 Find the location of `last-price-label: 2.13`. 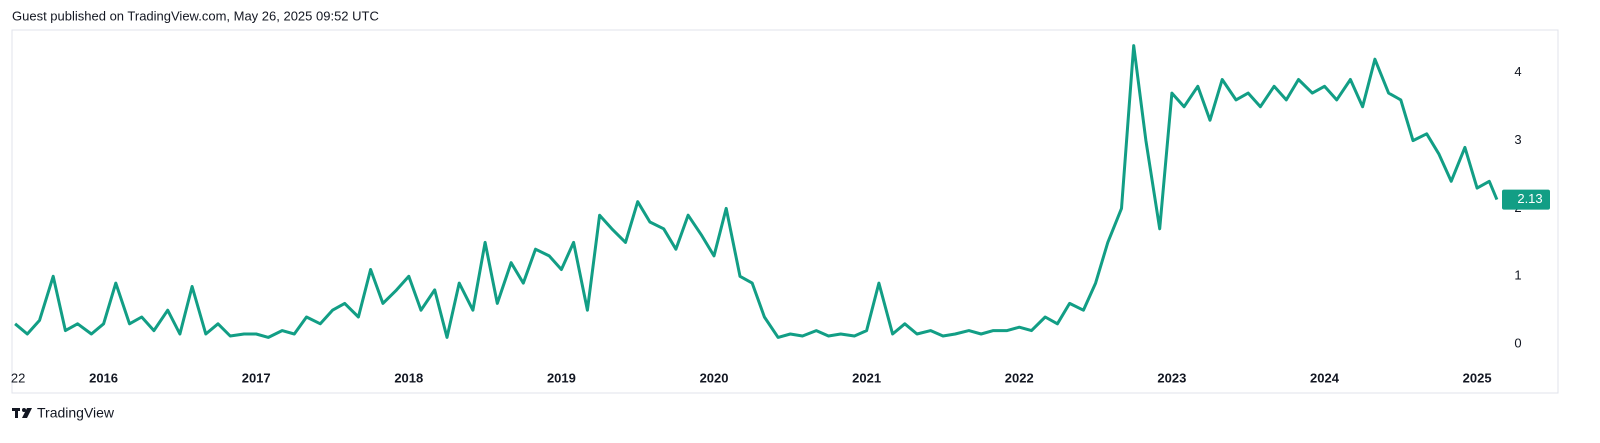

last-price-label: 2.13 is located at coordinates (1529, 198).